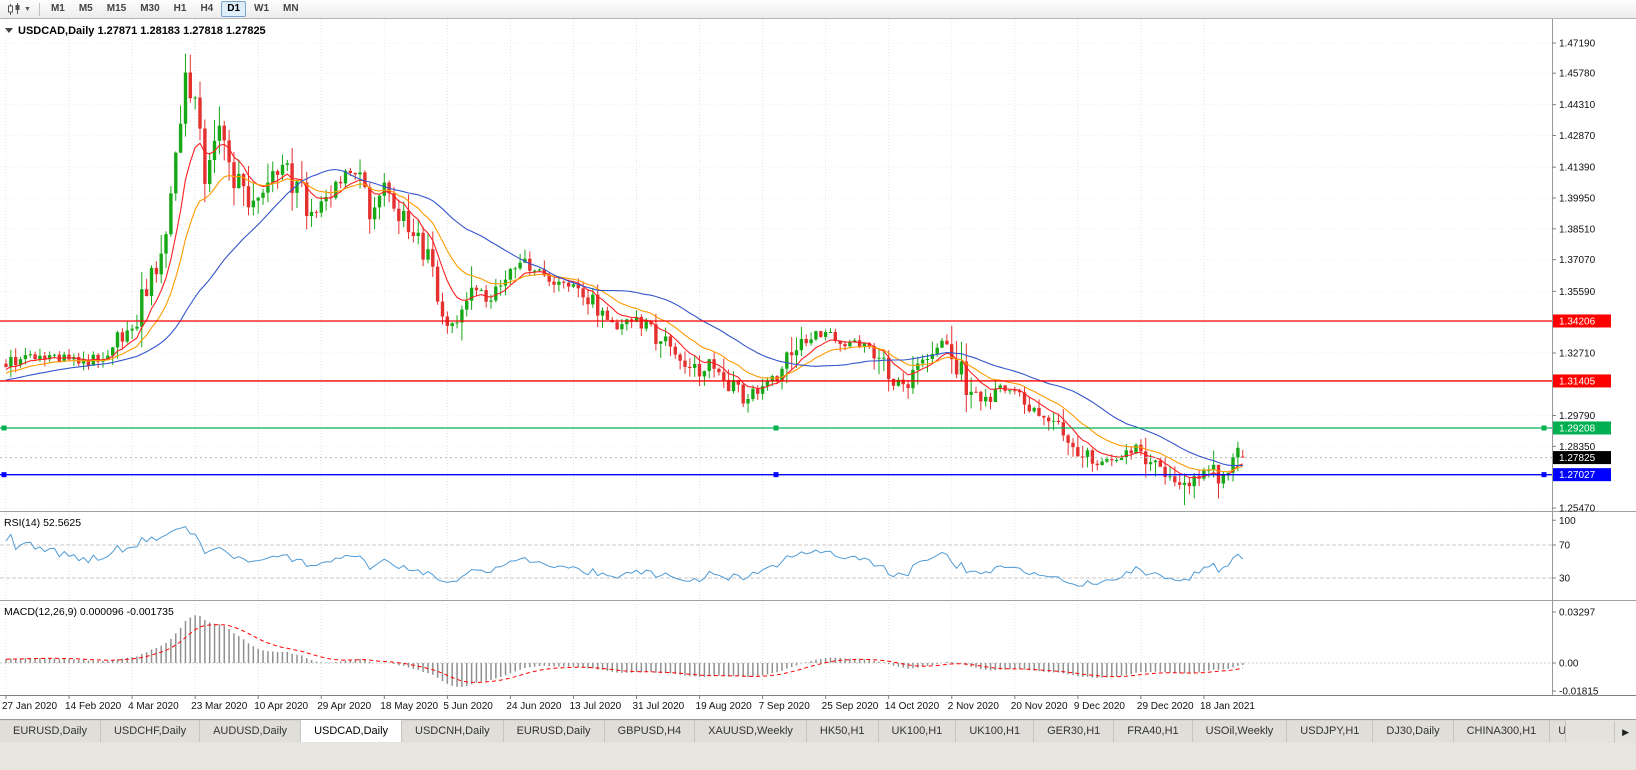 The height and width of the screenshot is (770, 1636). What do you see at coordinates (974, 706) in the screenshot?
I see `svg-text: 2 Nov 2020` at bounding box center [974, 706].